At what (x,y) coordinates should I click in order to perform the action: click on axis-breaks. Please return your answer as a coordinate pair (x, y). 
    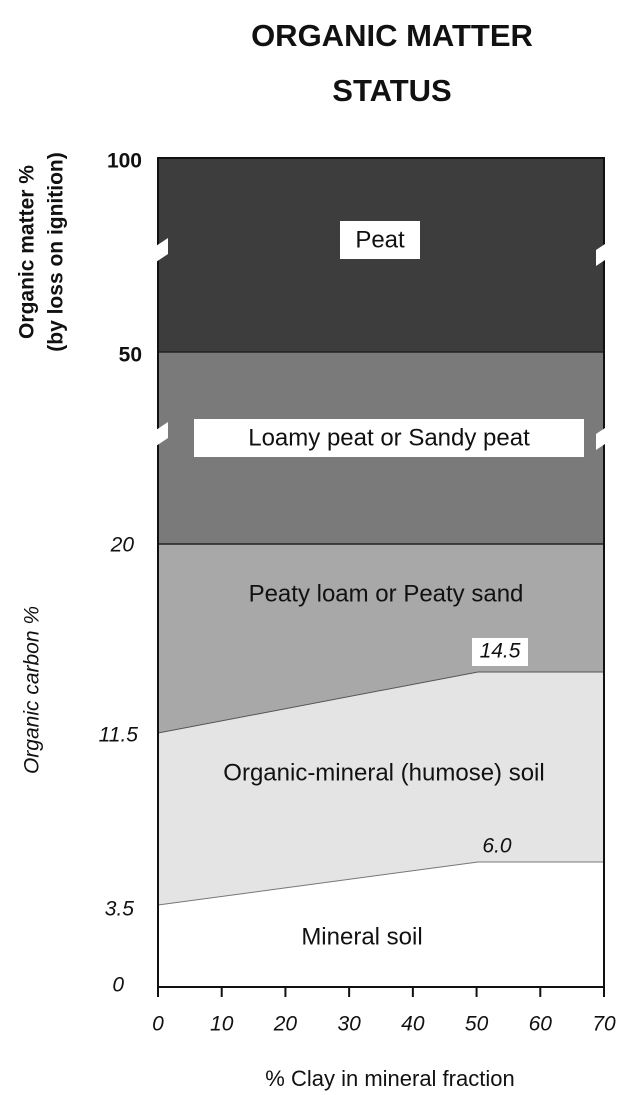
    Looking at the image, I should click on (382, 344).